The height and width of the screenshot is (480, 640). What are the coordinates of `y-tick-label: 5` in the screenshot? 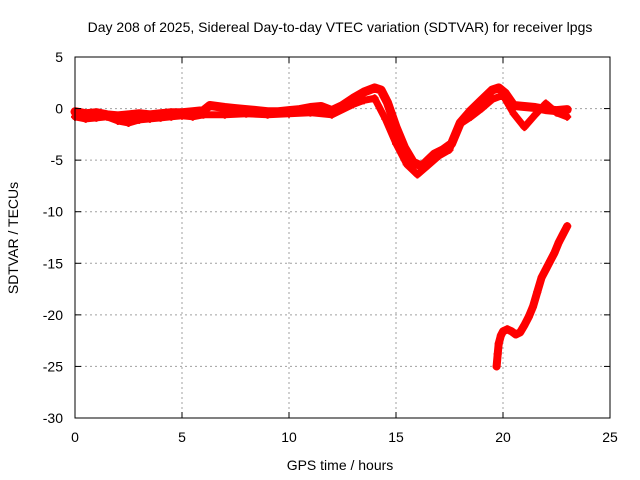 It's located at (59, 57).